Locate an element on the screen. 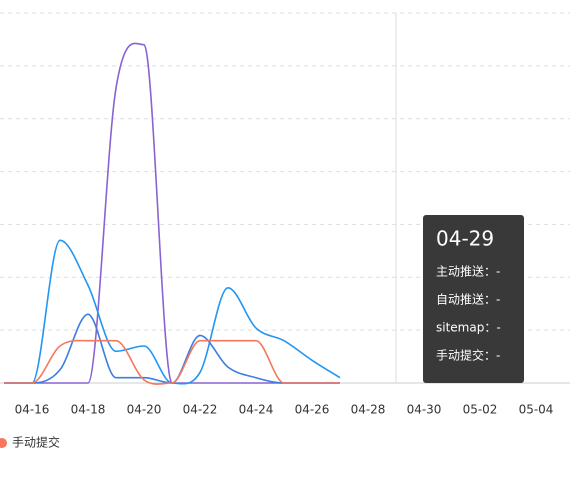 Image resolution: width=570 pixels, height=487 pixels. legend-label: 手动提交 is located at coordinates (36, 442).